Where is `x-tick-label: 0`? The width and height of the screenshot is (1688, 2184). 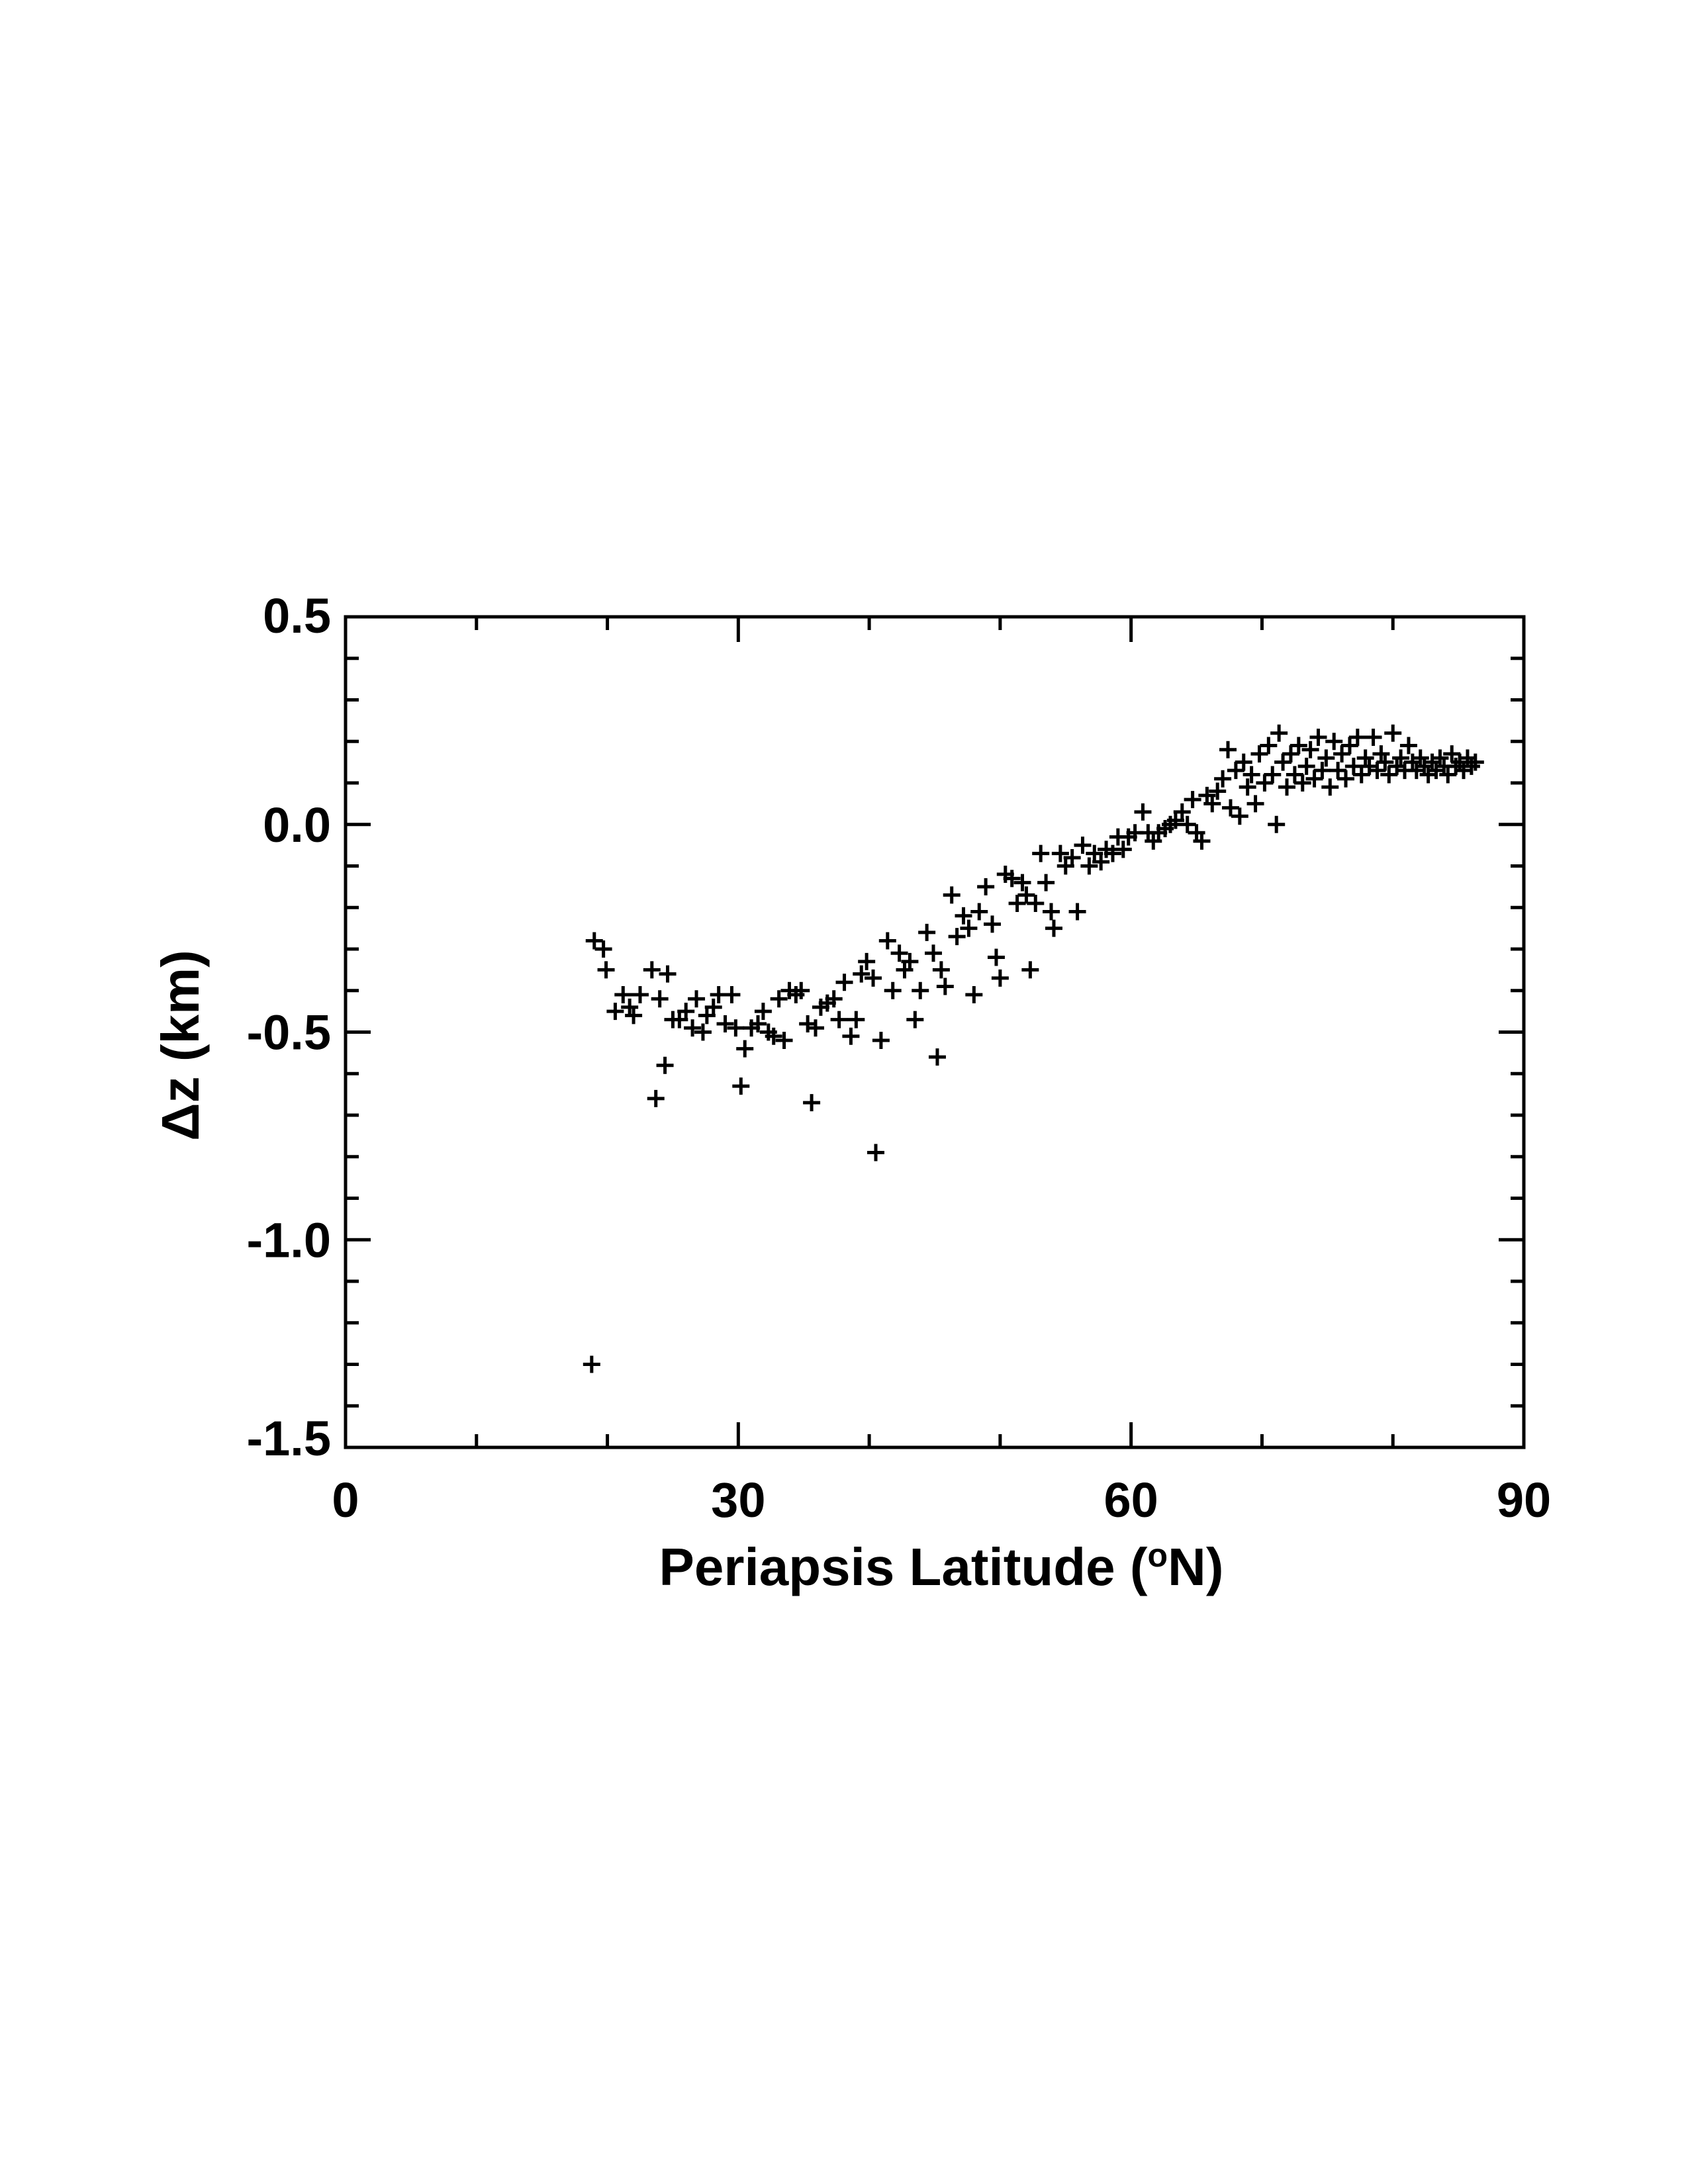 x-tick-label: 0 is located at coordinates (345, 1500).